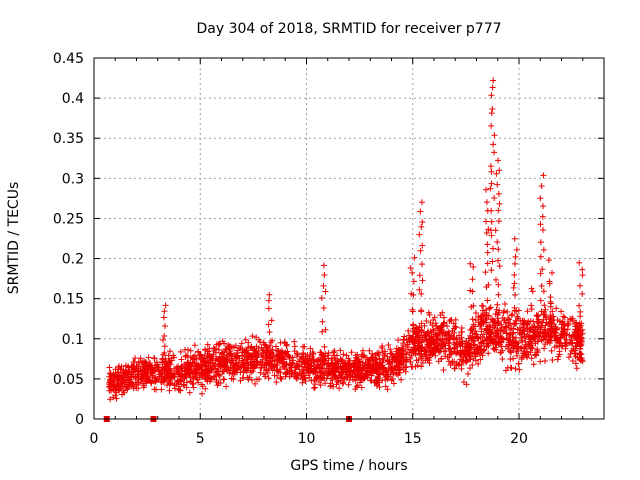 This screenshot has width=640, height=480. What do you see at coordinates (348, 466) in the screenshot?
I see `x-axis-label: GPS time / hours` at bounding box center [348, 466].